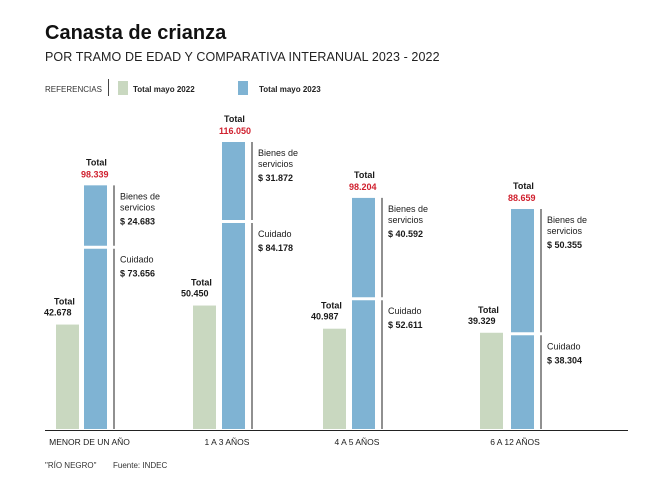 This screenshot has height=484, width=648. Describe the element at coordinates (564, 245) in the screenshot. I see `bienes-value: $ 50.355` at that location.